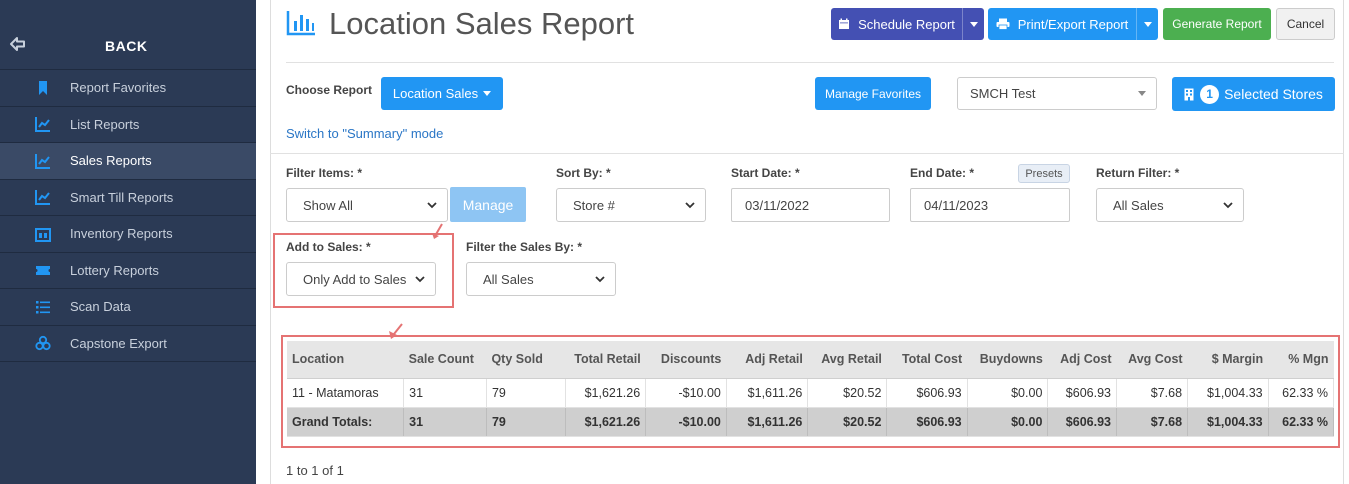  What do you see at coordinates (105, 124) in the screenshot?
I see `sidebar-item-label: List Reports` at bounding box center [105, 124].